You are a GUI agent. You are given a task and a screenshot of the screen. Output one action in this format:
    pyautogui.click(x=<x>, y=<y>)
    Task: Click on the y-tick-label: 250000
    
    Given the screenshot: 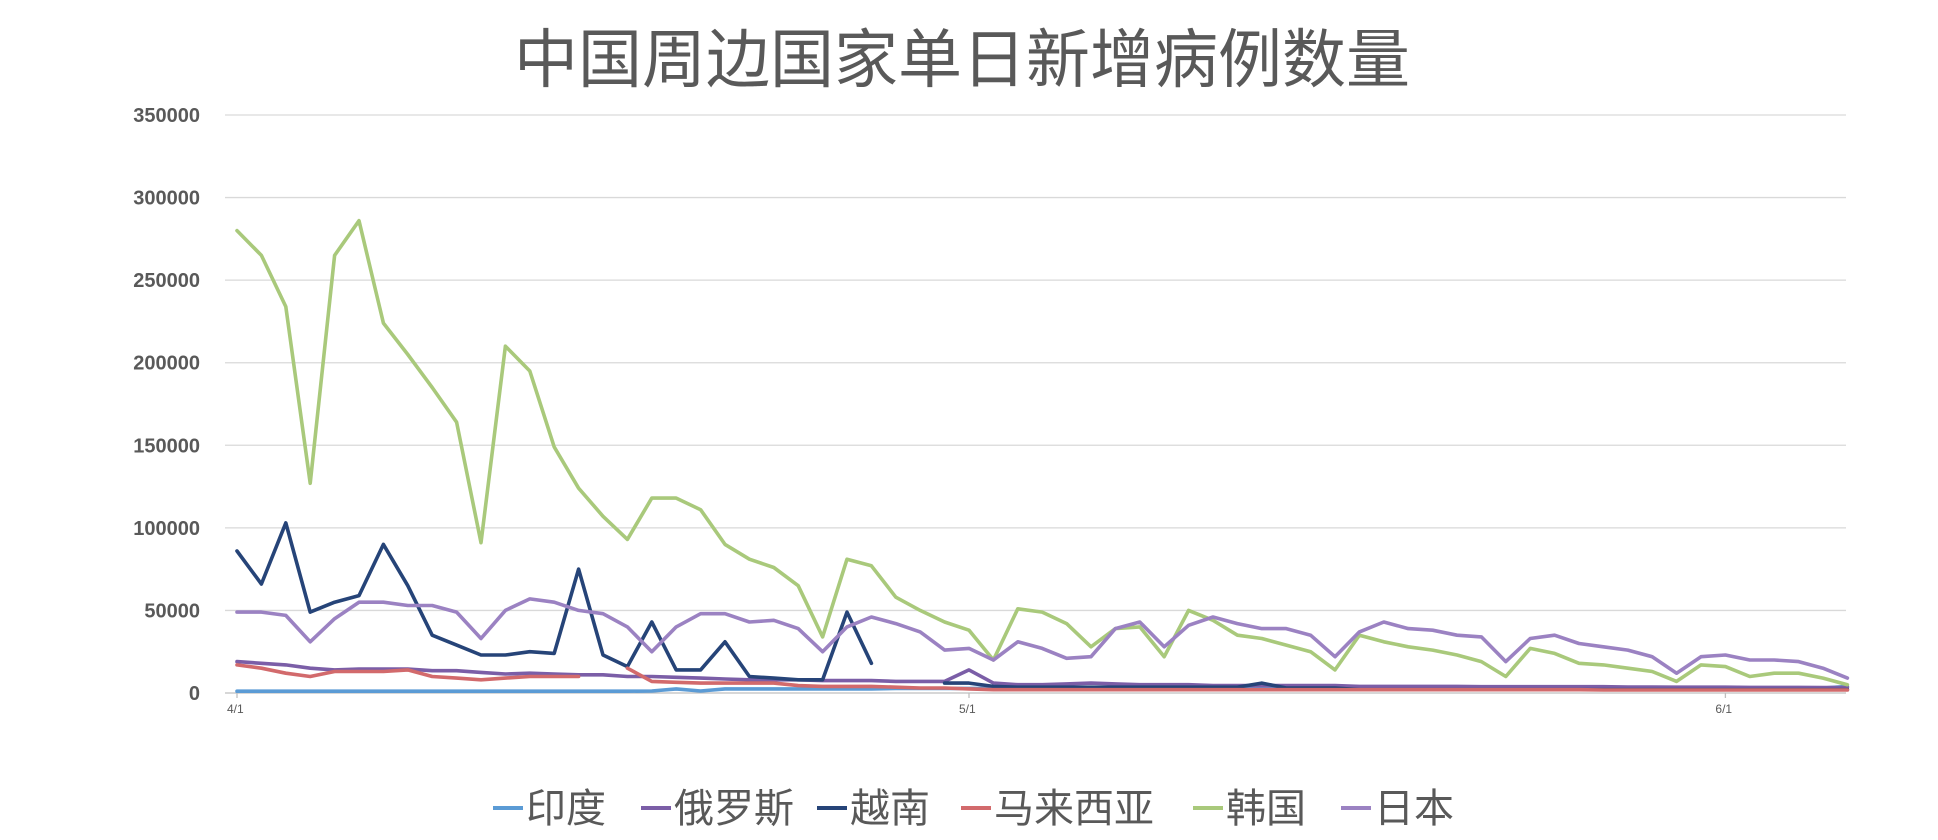 What is the action you would take?
    pyautogui.click(x=166, y=281)
    